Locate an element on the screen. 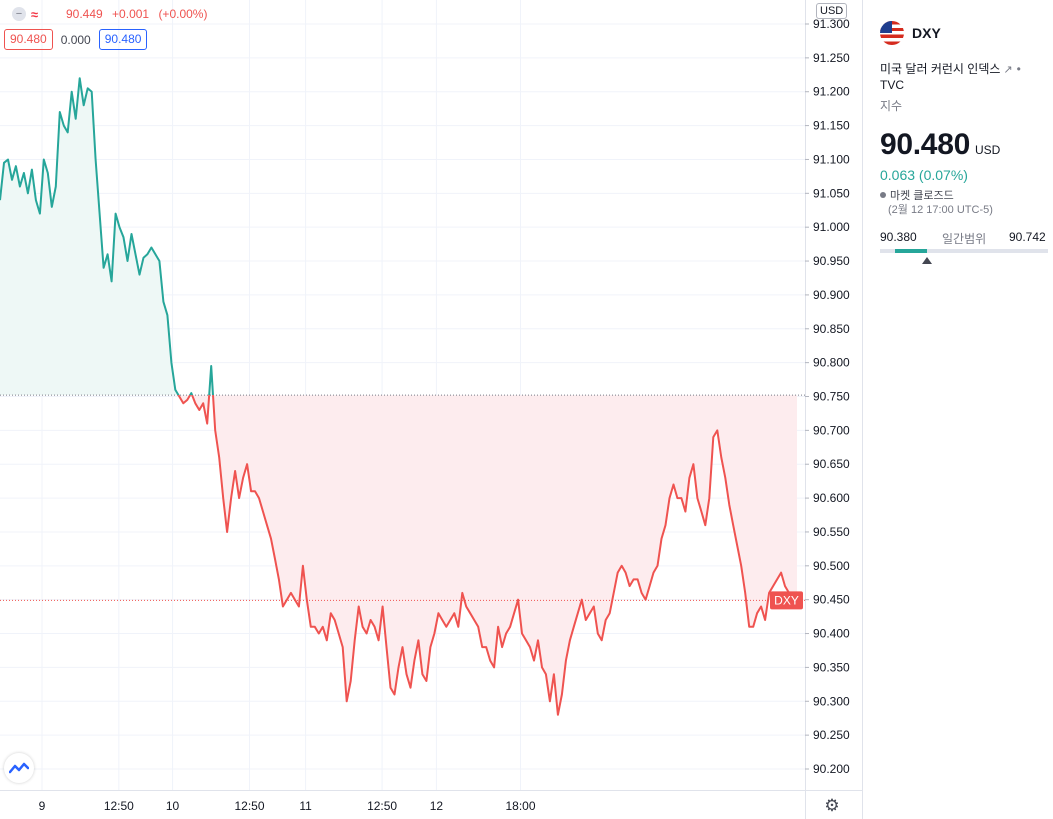 The image size is (1053, 819). legend-last: 90.449 is located at coordinates (84, 14).